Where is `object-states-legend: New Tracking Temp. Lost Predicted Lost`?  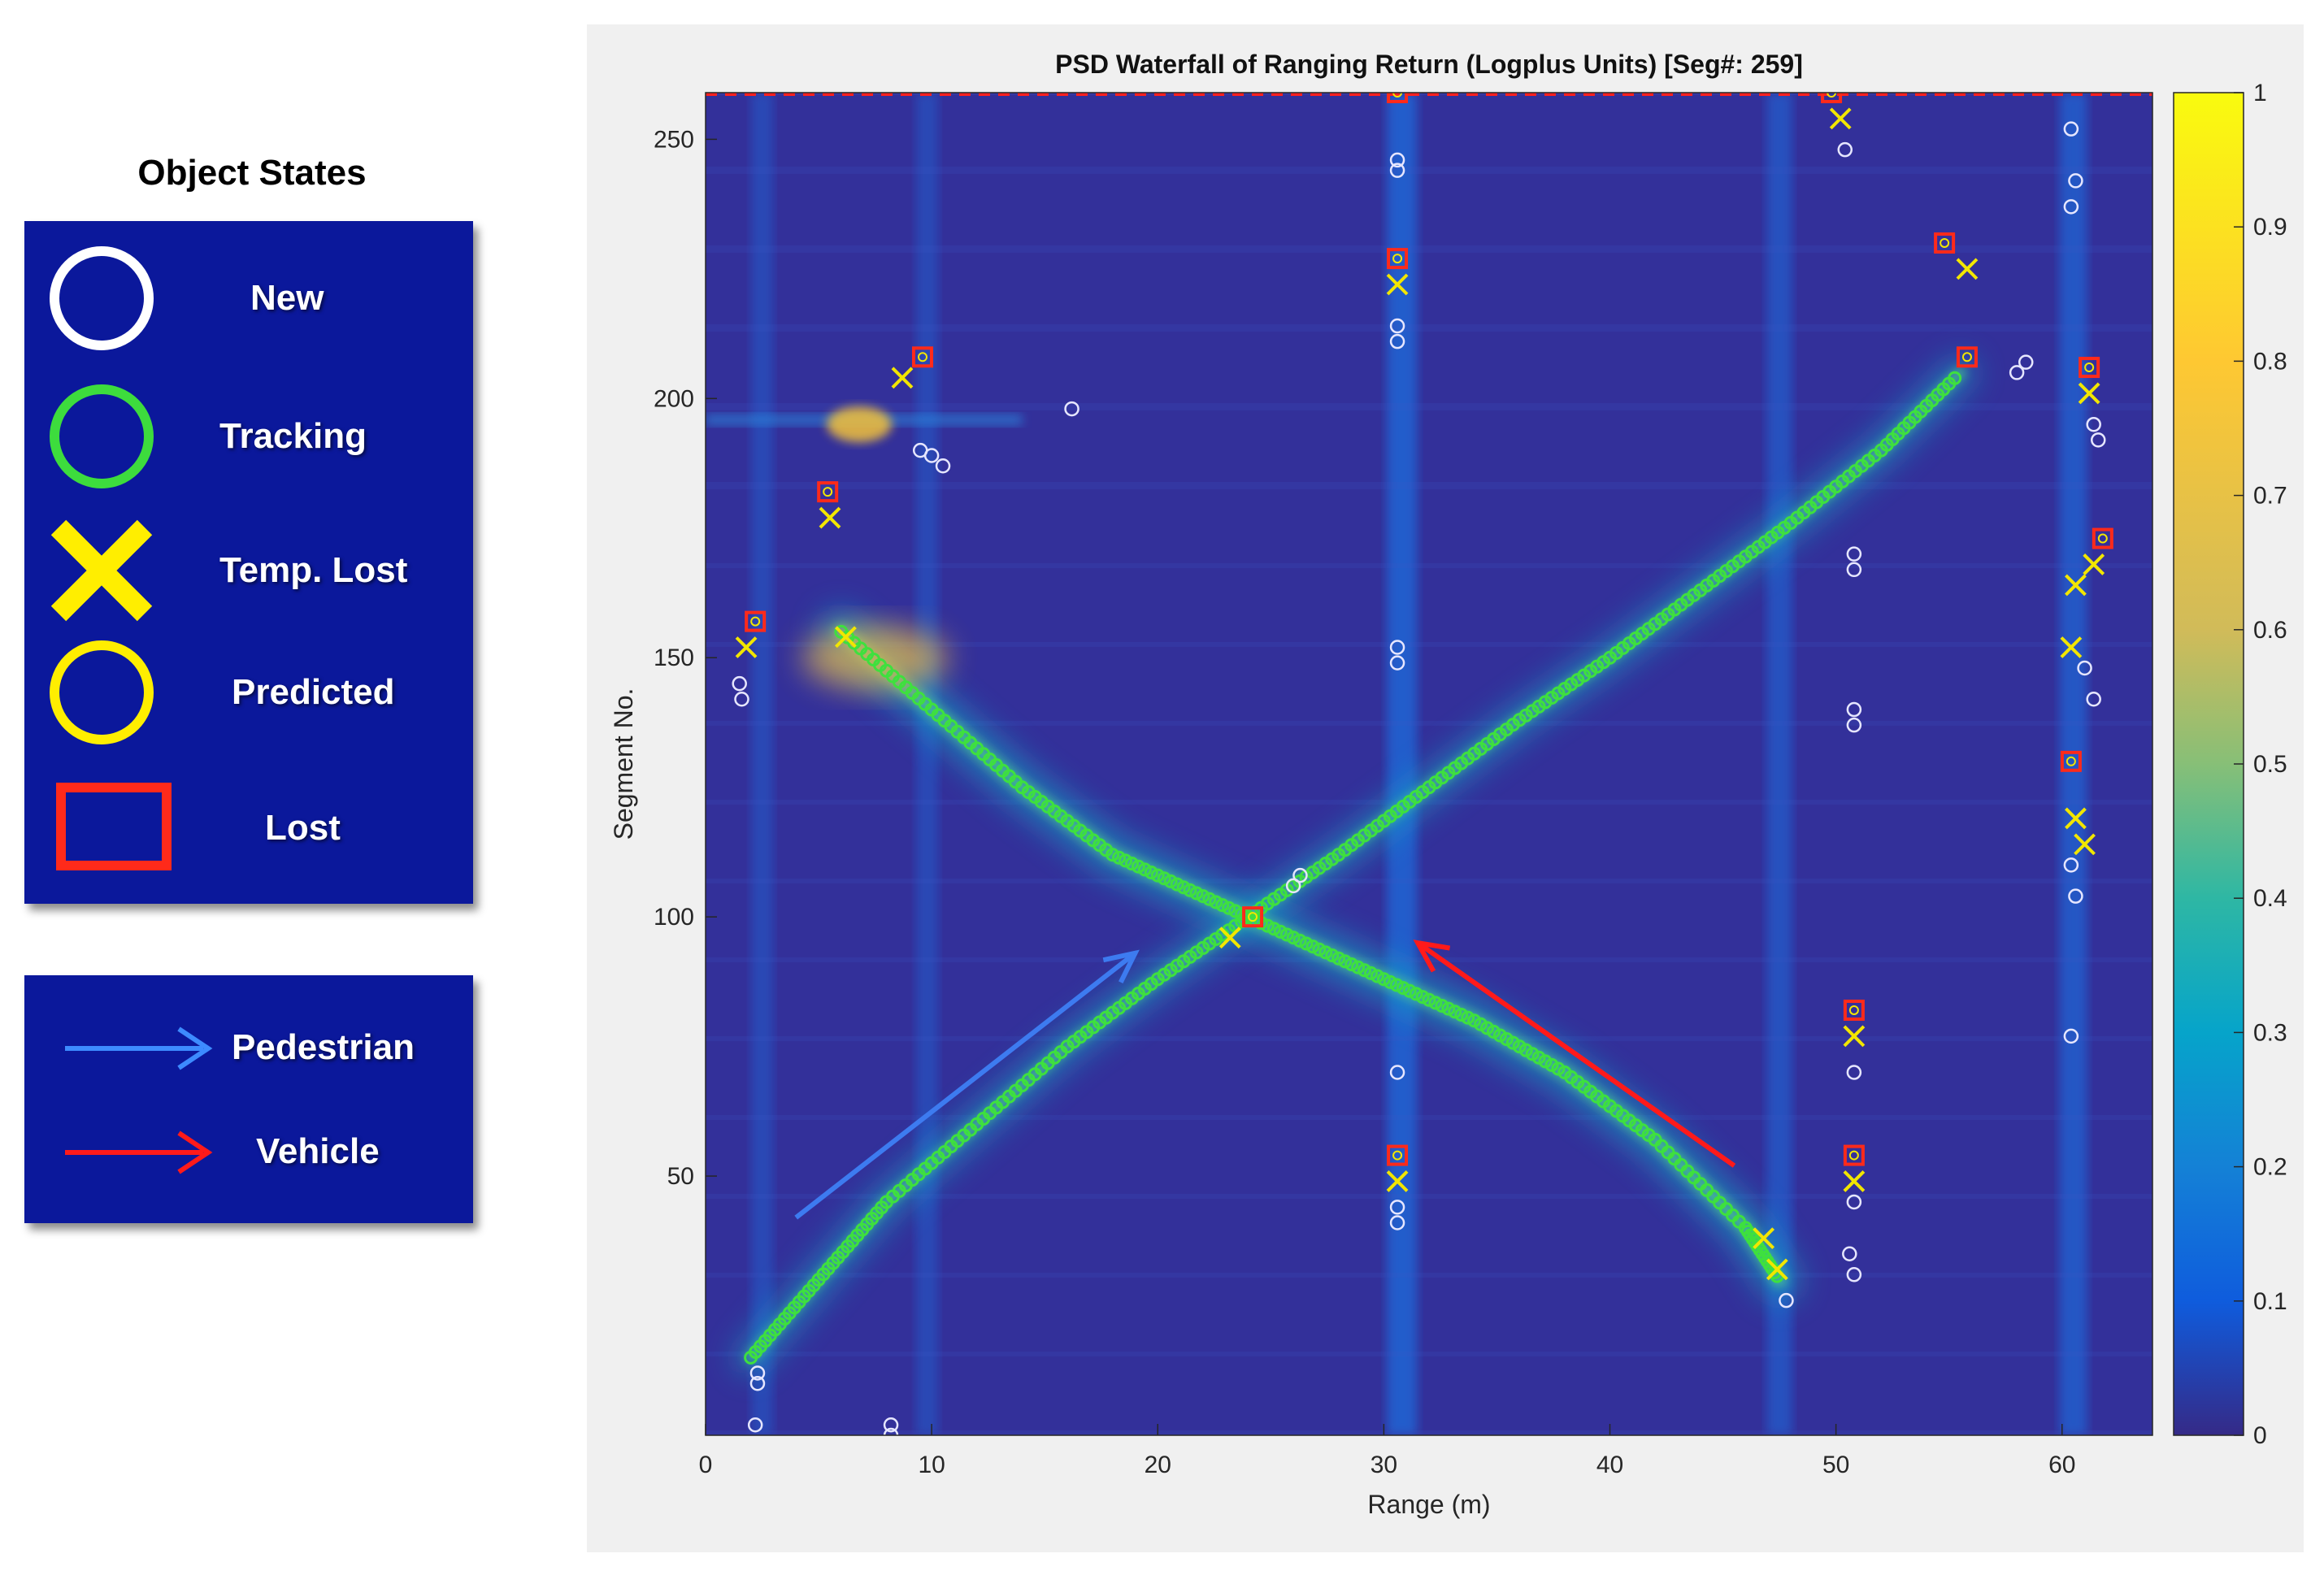
object-states-legend: New Tracking Temp. Lost Predicted Lost is located at coordinates (248, 562).